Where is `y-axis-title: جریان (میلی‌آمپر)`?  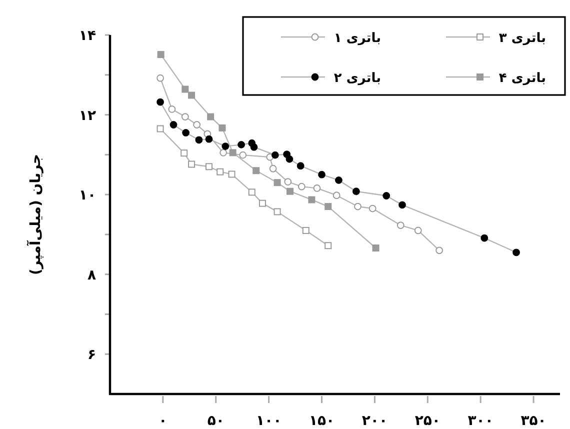
y-axis-title: جریان (میلی‌آمپر) is located at coordinates (35, 215).